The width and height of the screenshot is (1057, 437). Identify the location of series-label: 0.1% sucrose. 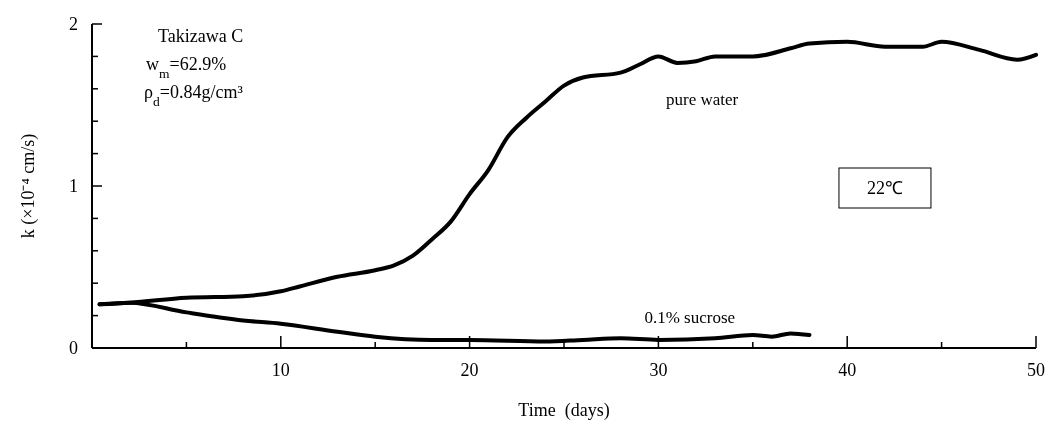
(690, 318).